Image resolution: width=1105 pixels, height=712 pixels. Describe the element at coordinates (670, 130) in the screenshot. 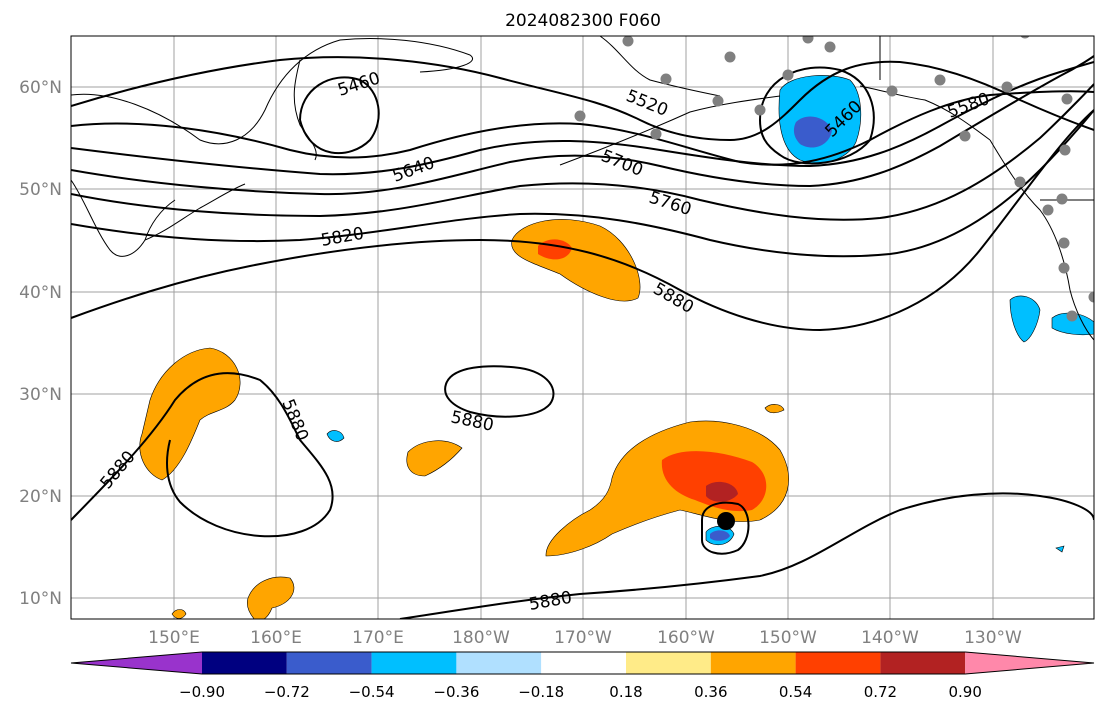

I see `coast-alaska-peninsula` at that location.